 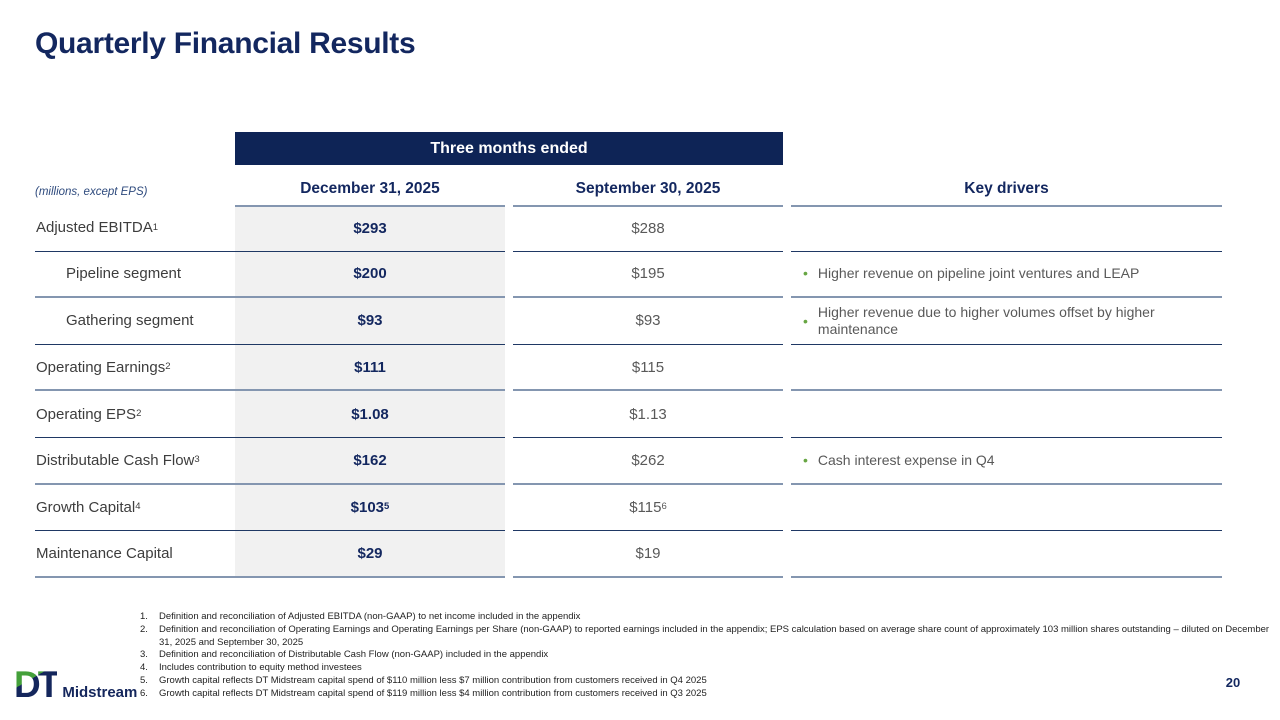 I want to click on value-december: $162, so click(x=370, y=461).